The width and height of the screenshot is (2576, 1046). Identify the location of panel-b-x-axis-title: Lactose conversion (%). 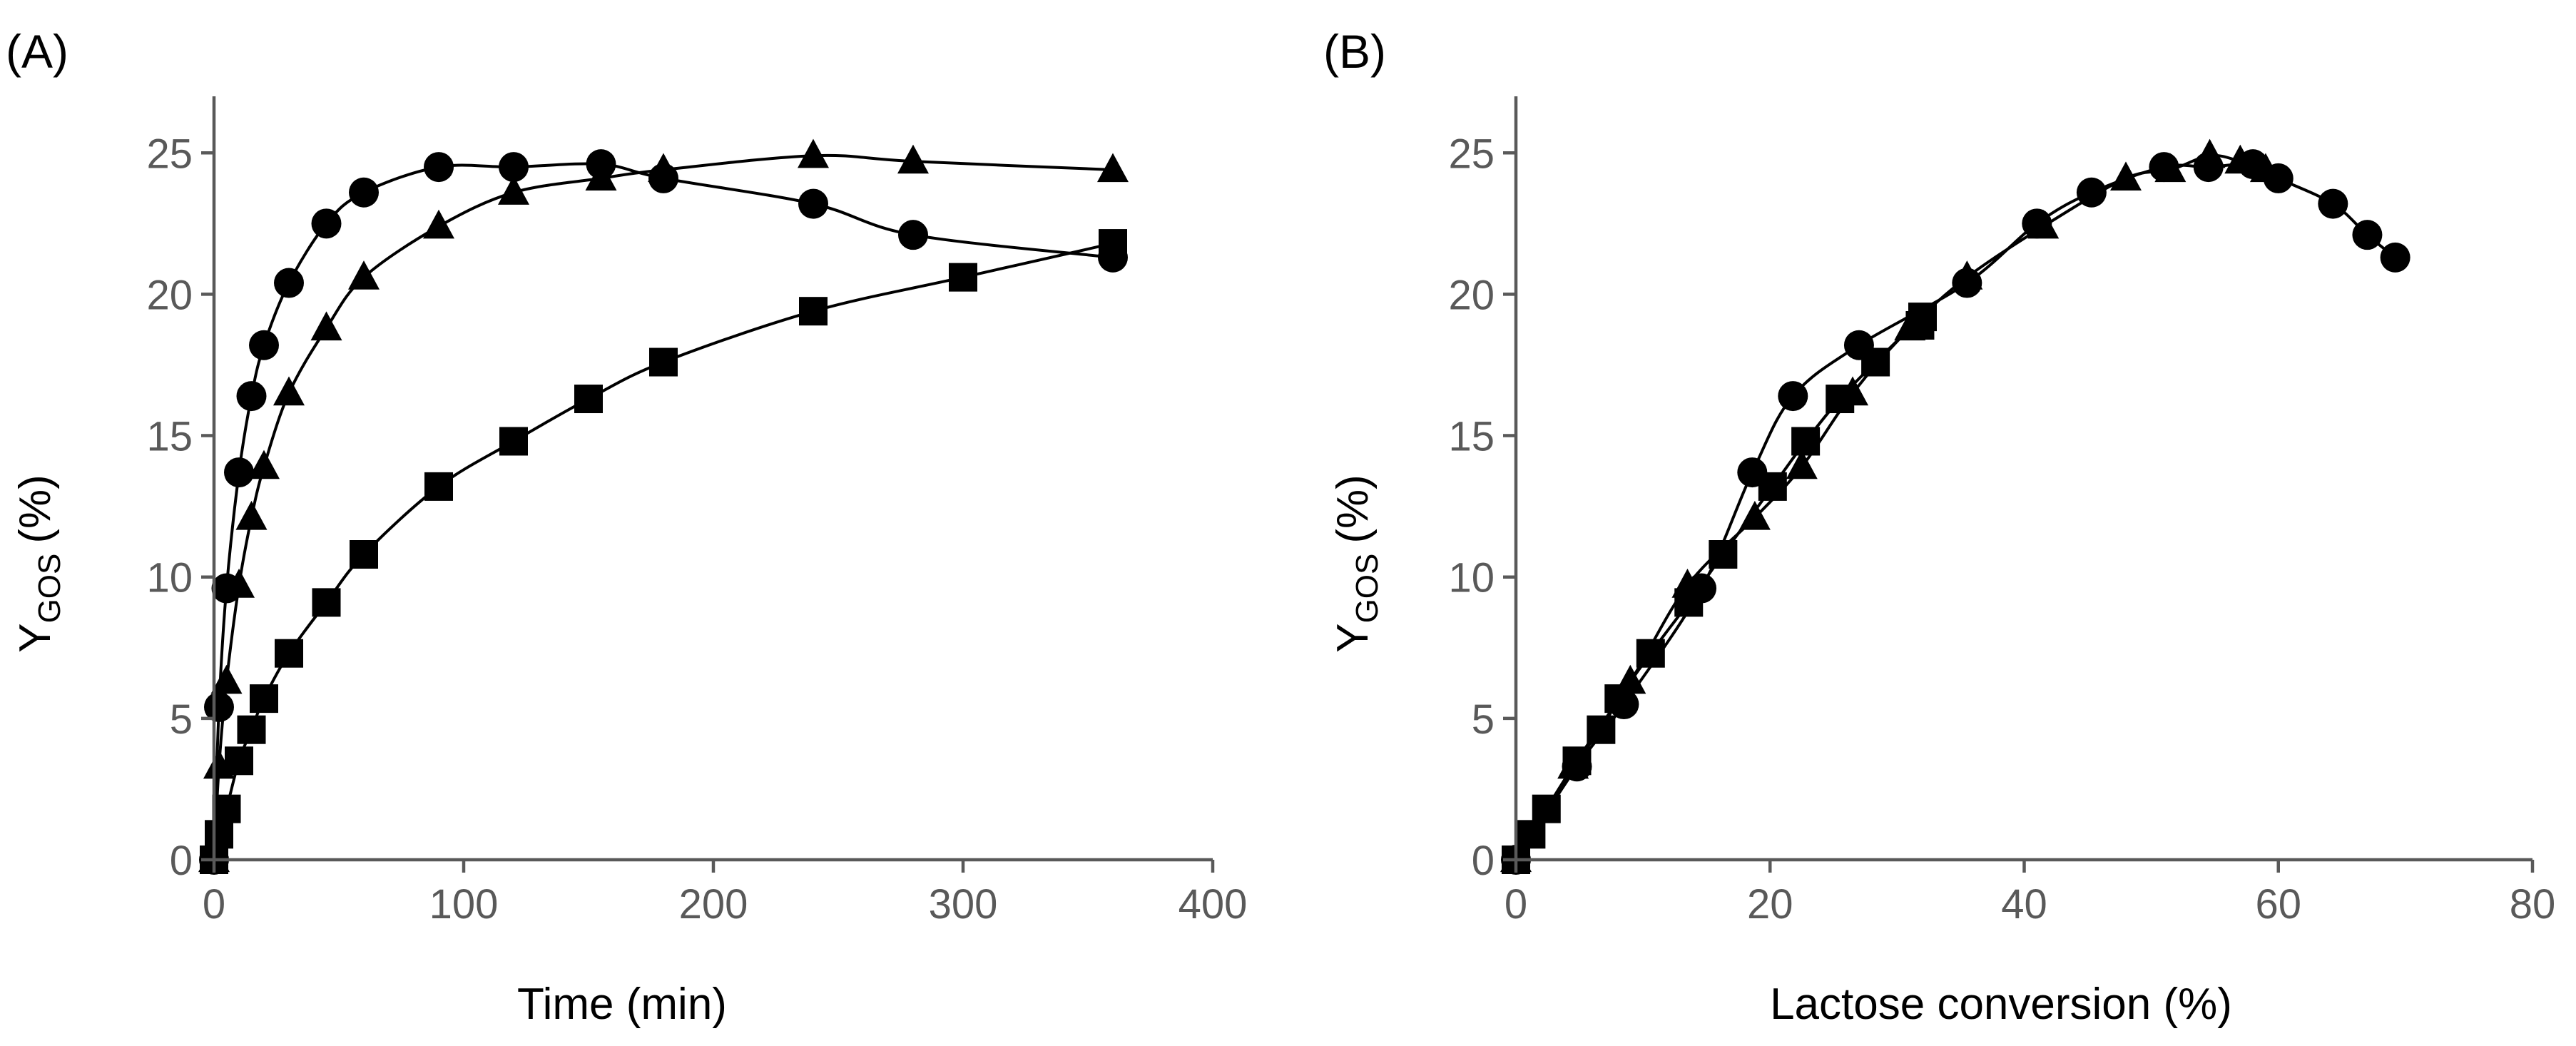
(2001, 1004).